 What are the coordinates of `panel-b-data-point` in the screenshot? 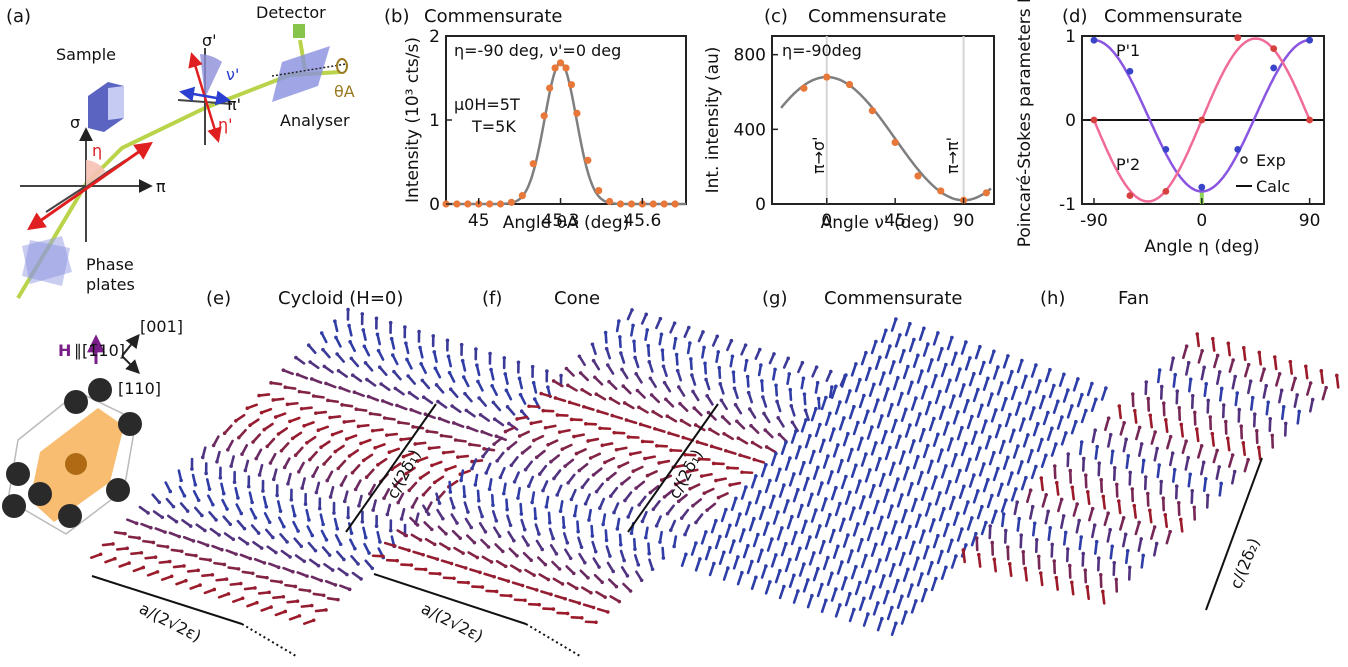 It's located at (675, 204).